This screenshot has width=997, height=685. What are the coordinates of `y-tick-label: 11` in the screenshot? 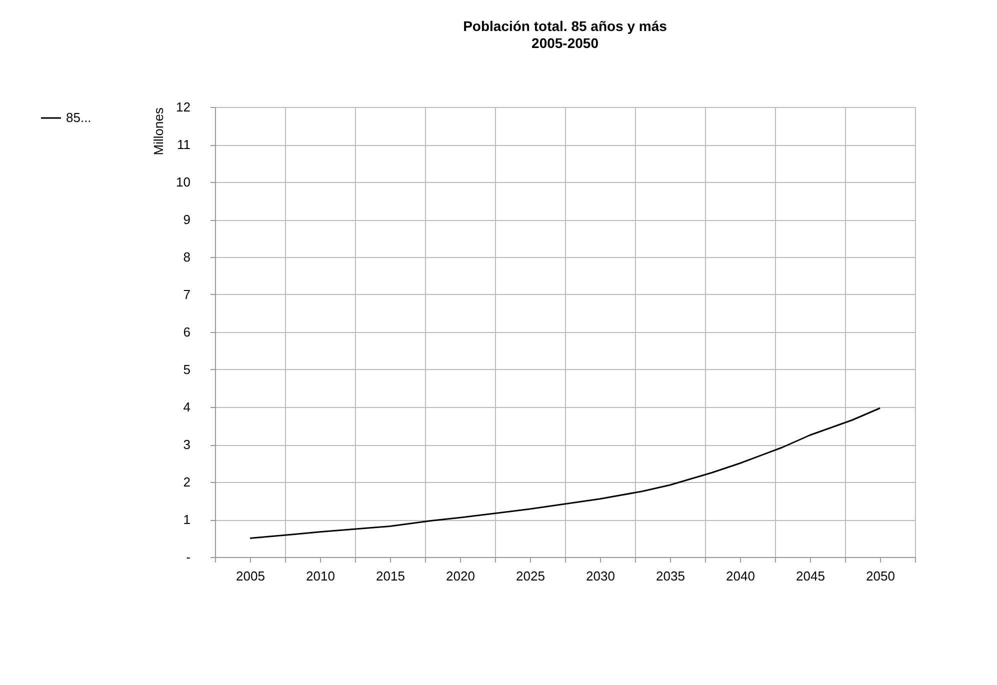 It's located at (183, 144).